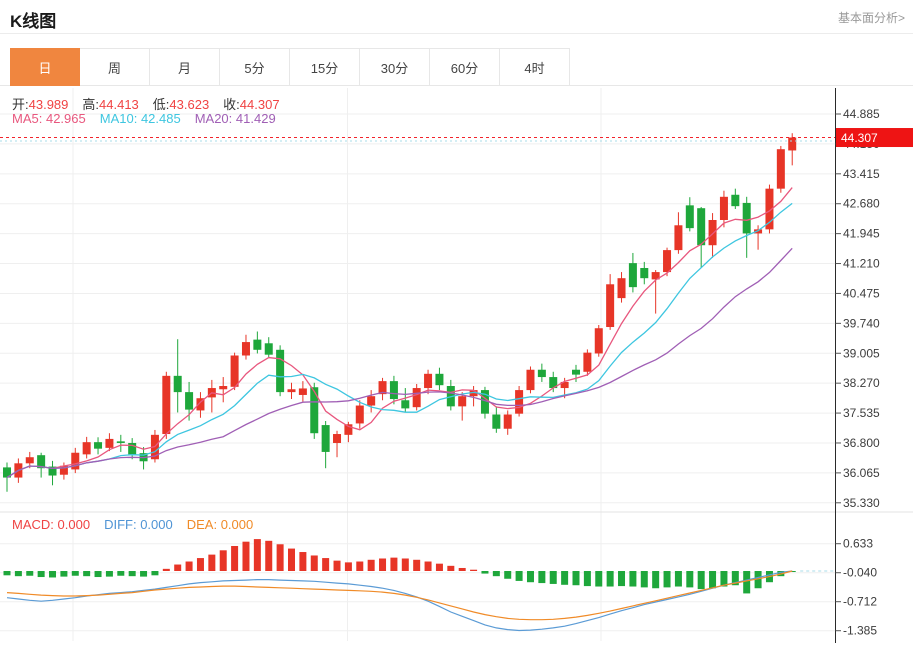  Describe the element at coordinates (861, 443) in the screenshot. I see `price-tick-label: 36.800` at that location.